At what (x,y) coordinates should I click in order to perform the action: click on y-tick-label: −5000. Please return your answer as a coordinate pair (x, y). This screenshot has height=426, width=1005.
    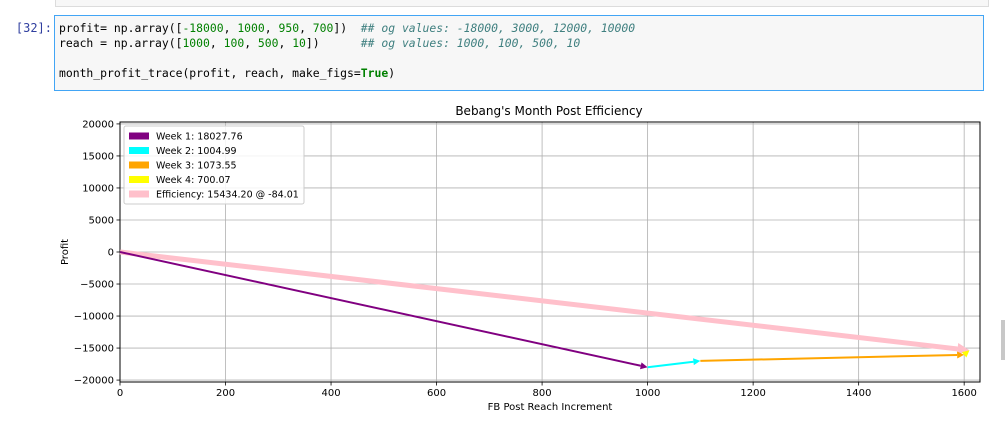
    Looking at the image, I should click on (97, 285).